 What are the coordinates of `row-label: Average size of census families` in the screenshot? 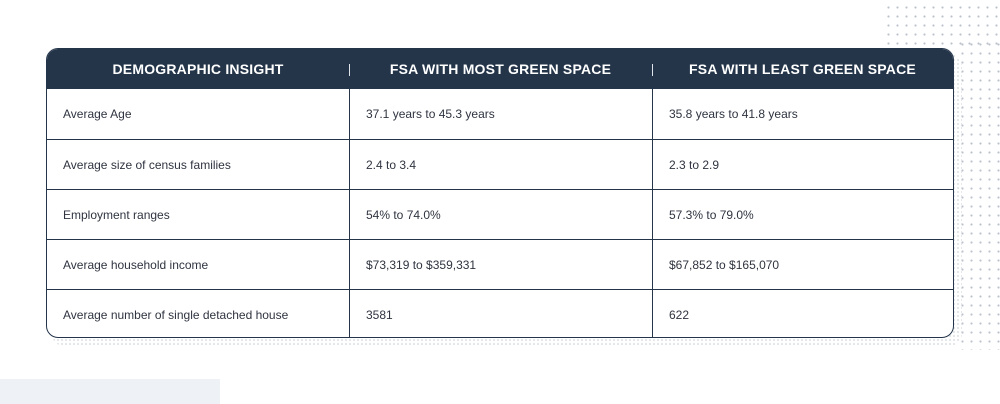 It's located at (147, 164).